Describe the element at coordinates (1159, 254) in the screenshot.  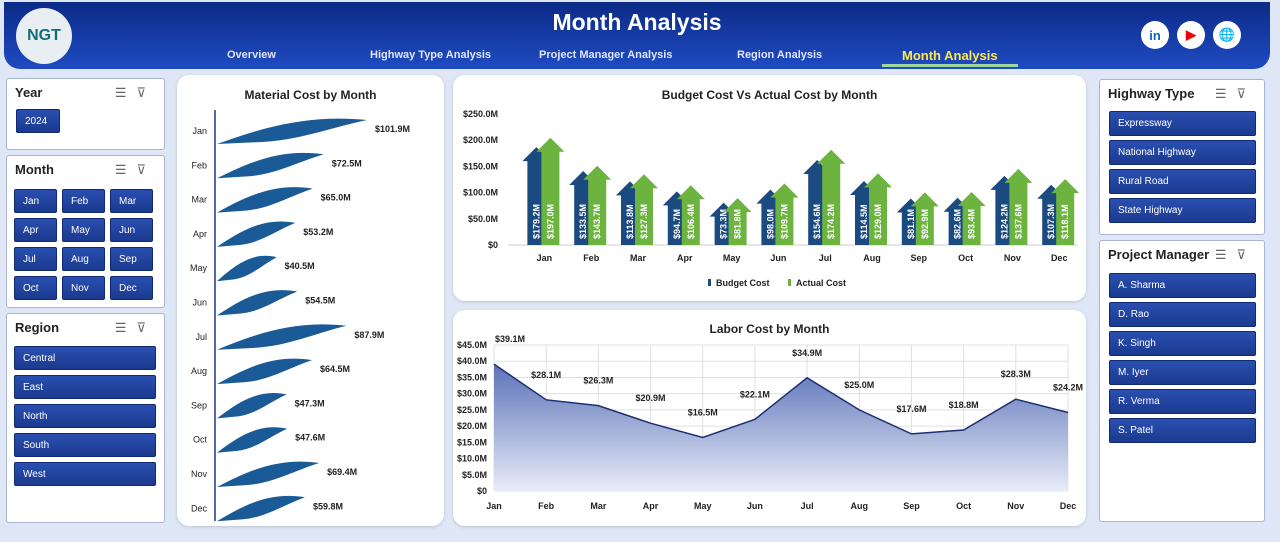
I see `project-manager-title: Project Manager` at that location.